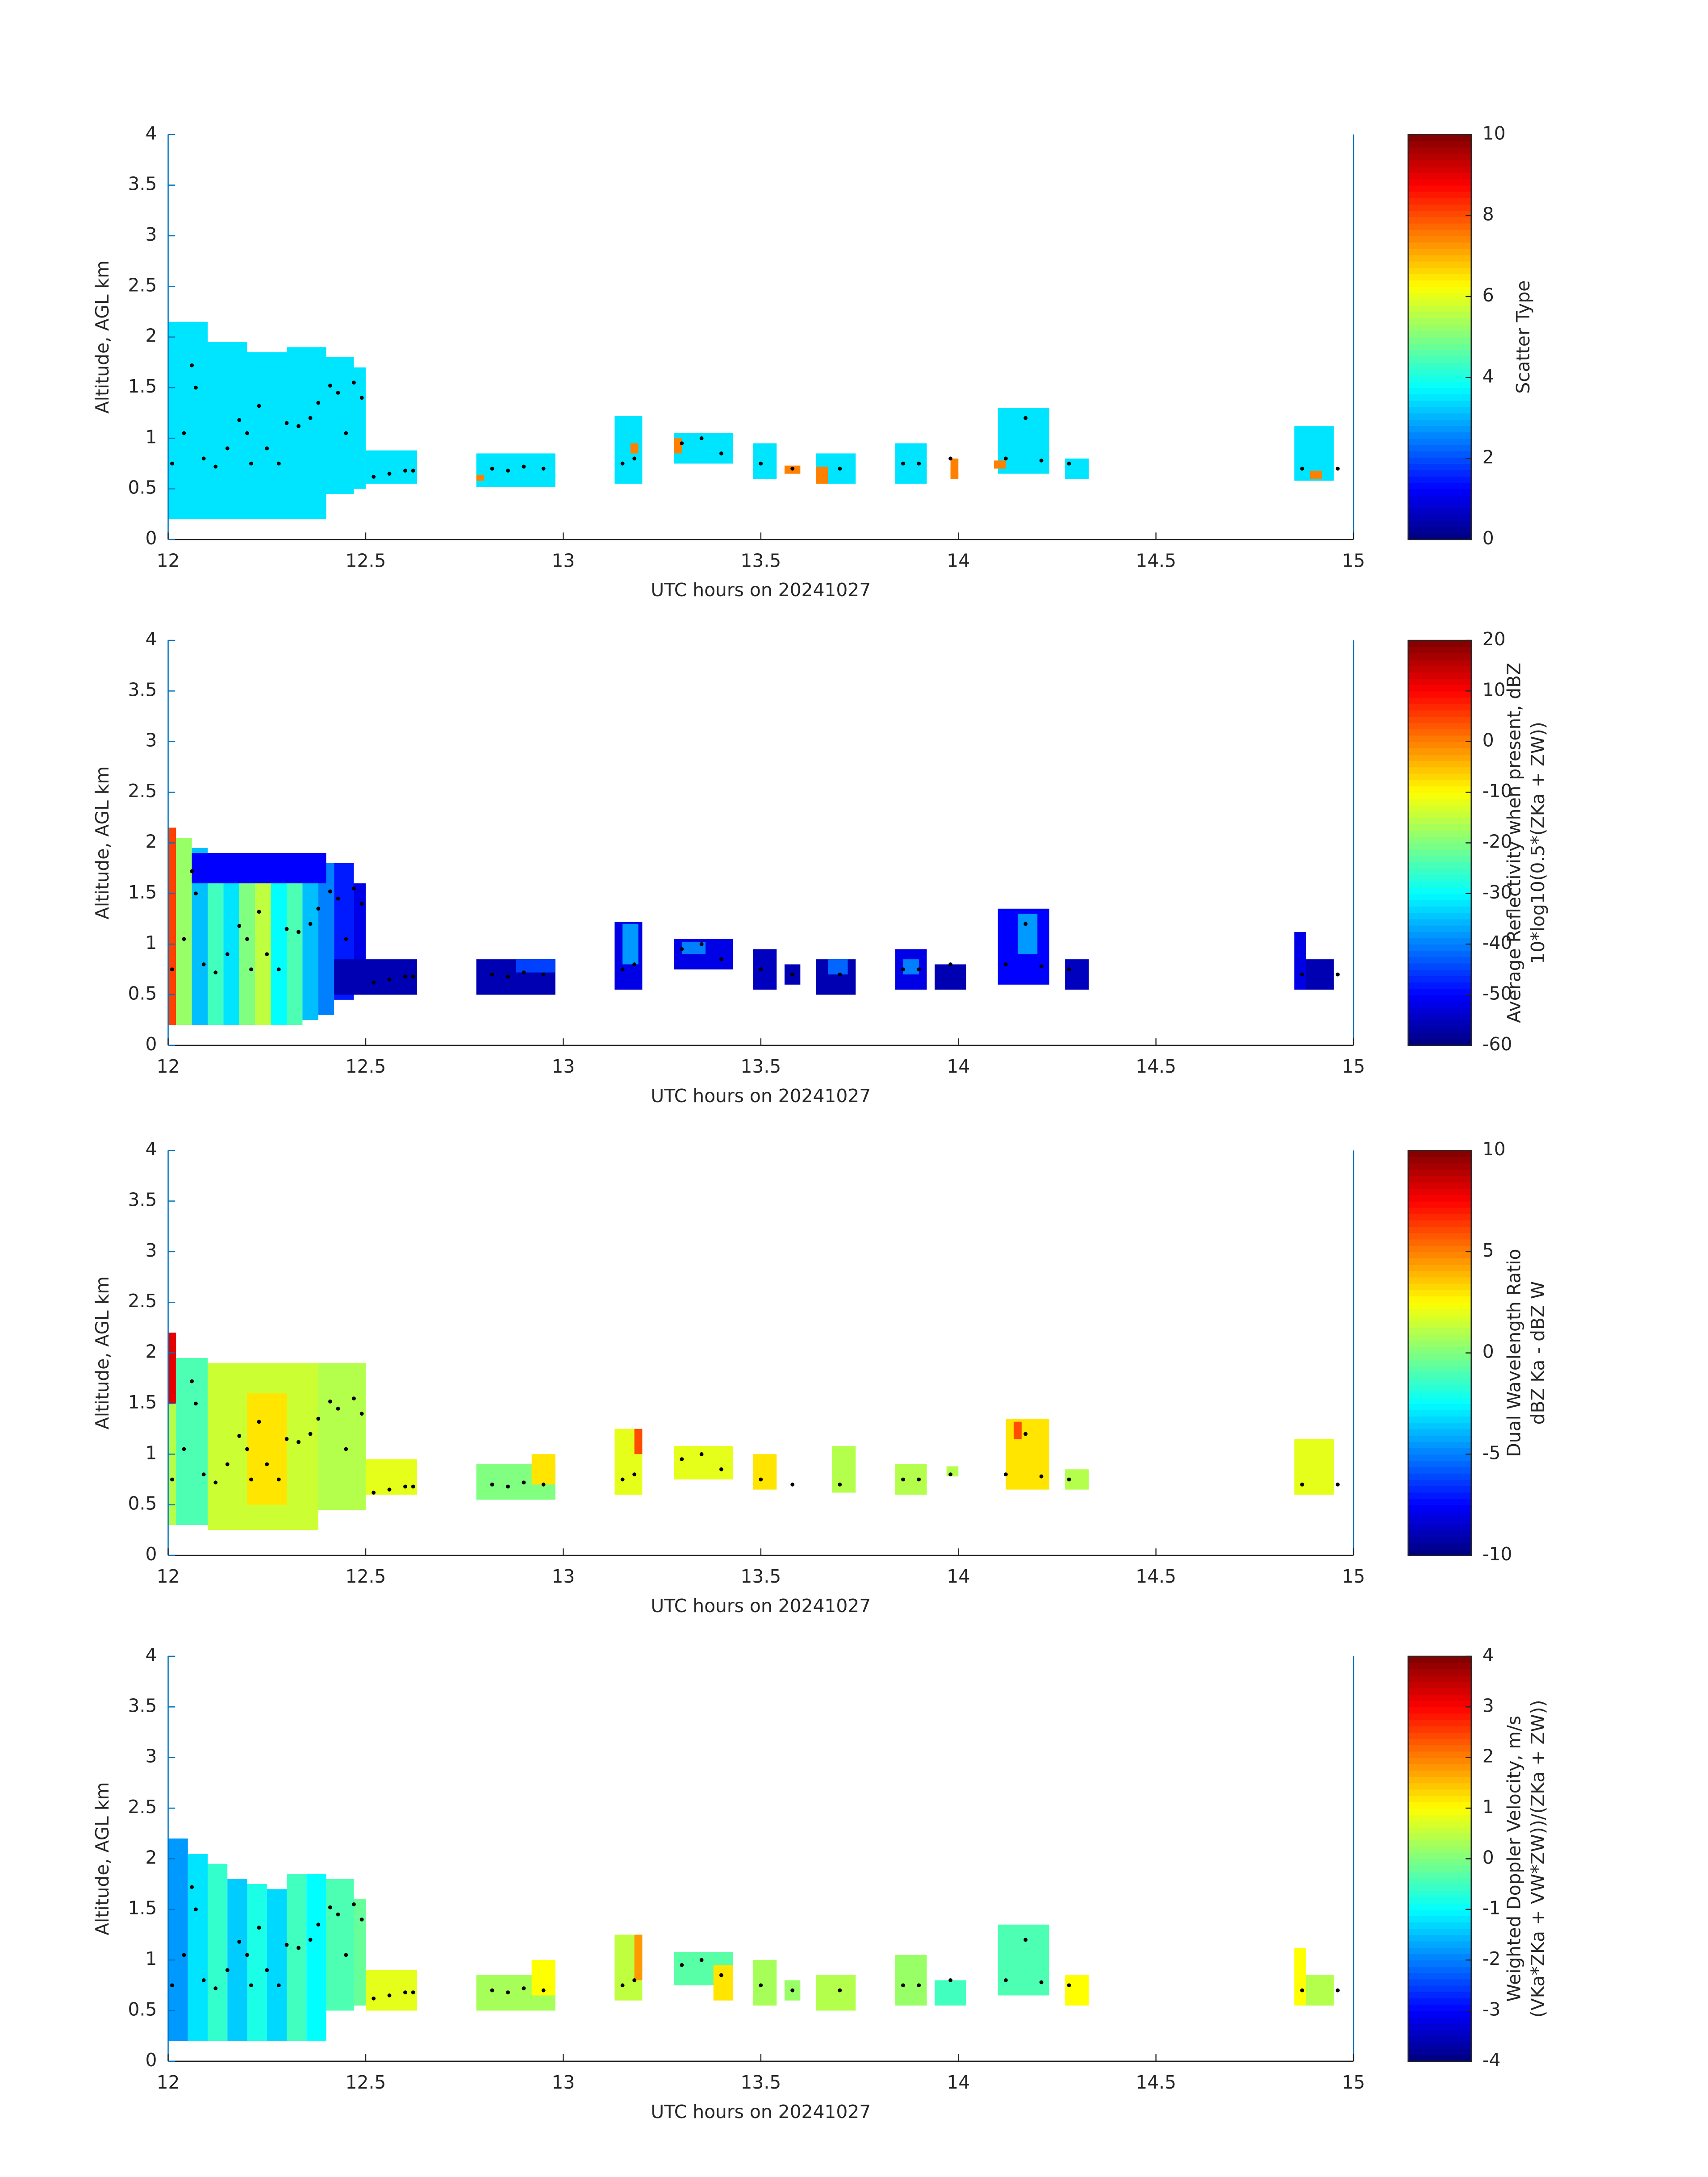 This screenshot has width=1708, height=2177. I want to click on colorbar-label: Dual Wavelength Ratio, so click(1514, 1353).